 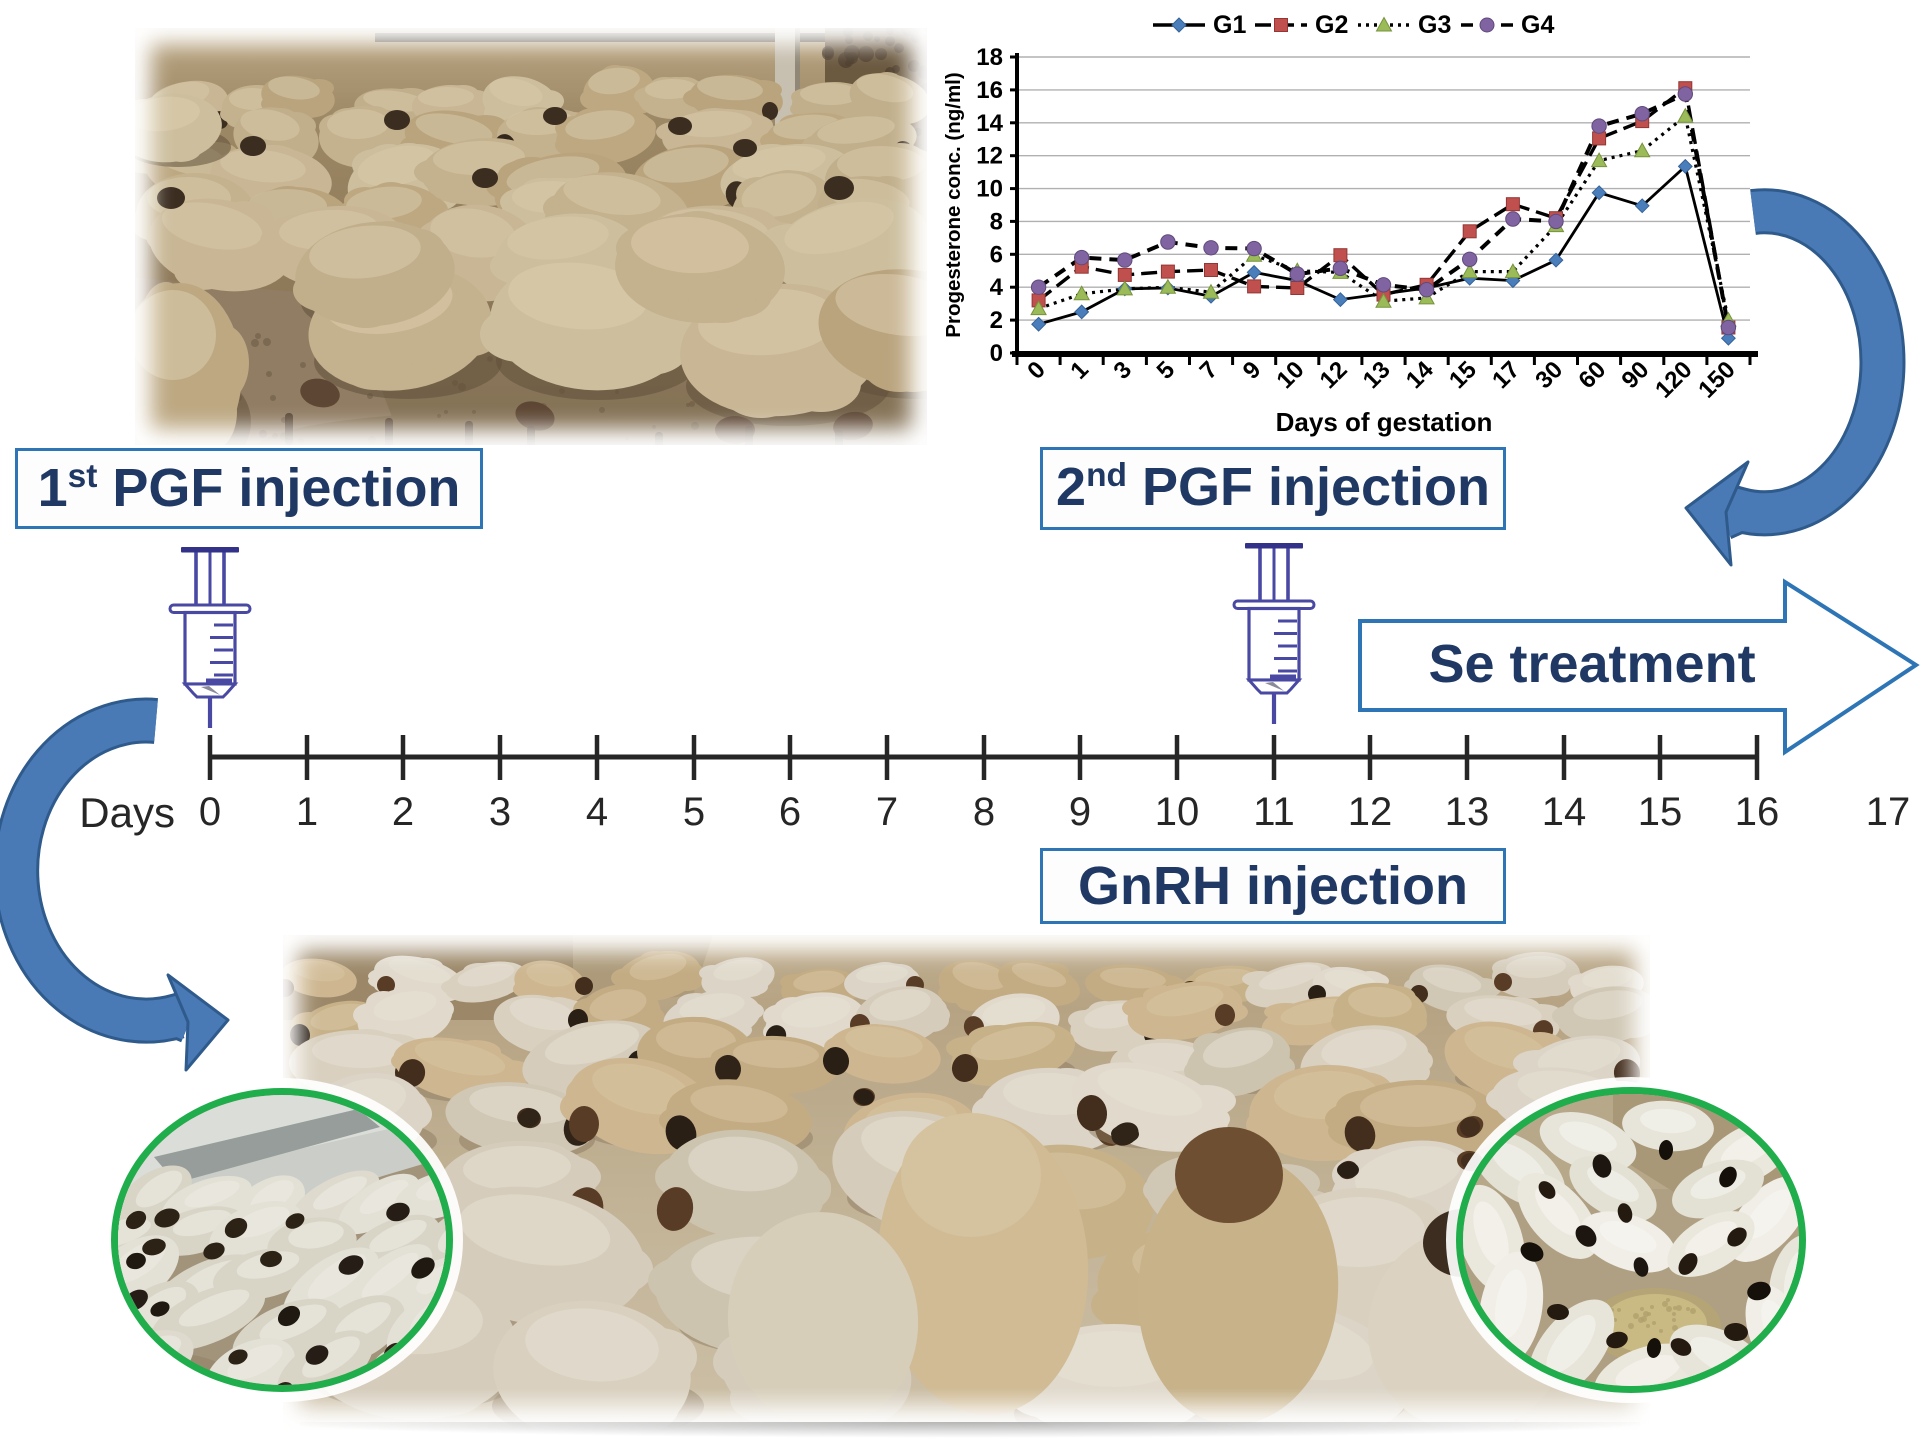 What do you see at coordinates (127, 812) in the screenshot?
I see `svg-text: Days` at bounding box center [127, 812].